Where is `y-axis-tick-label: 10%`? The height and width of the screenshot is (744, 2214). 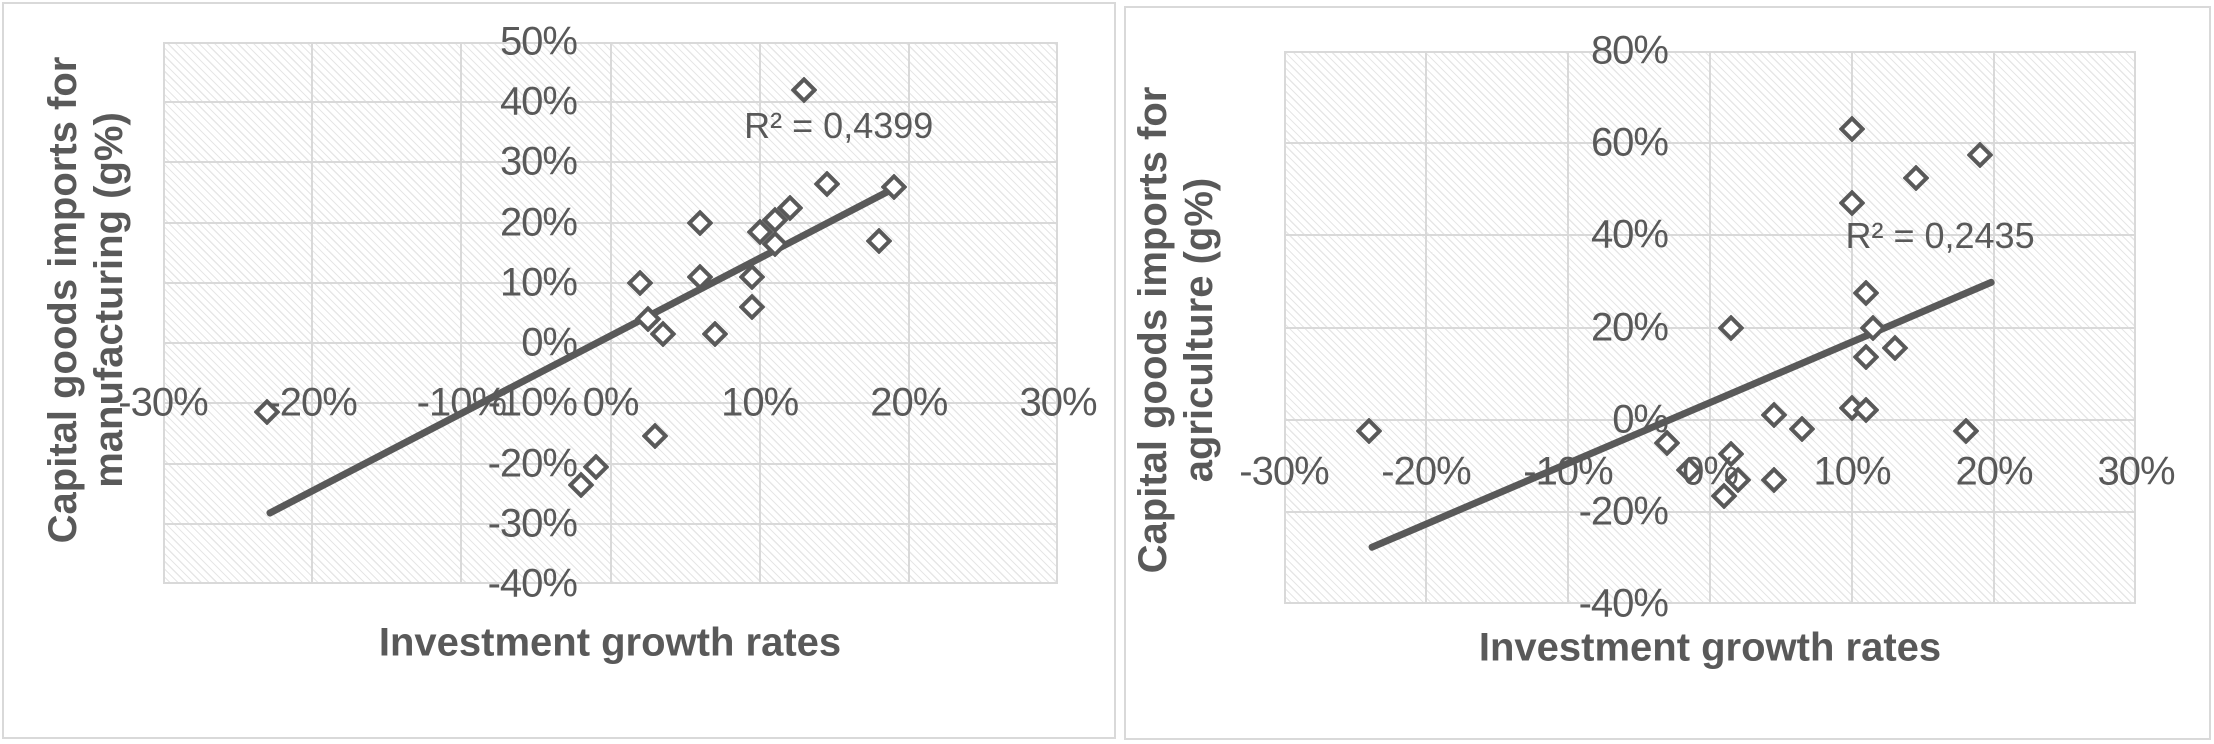
y-axis-tick-label: 10% is located at coordinates (538, 282).